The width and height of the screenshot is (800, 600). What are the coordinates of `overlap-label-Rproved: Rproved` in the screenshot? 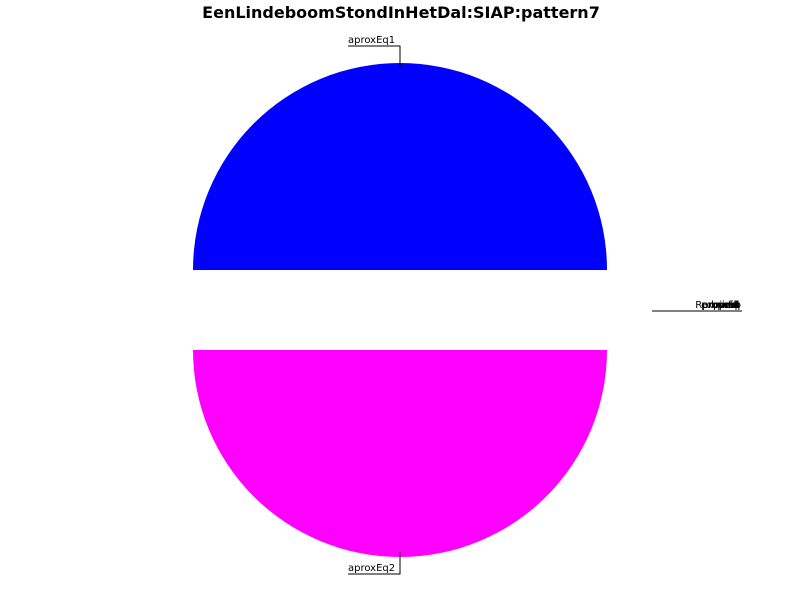 It's located at (716, 305).